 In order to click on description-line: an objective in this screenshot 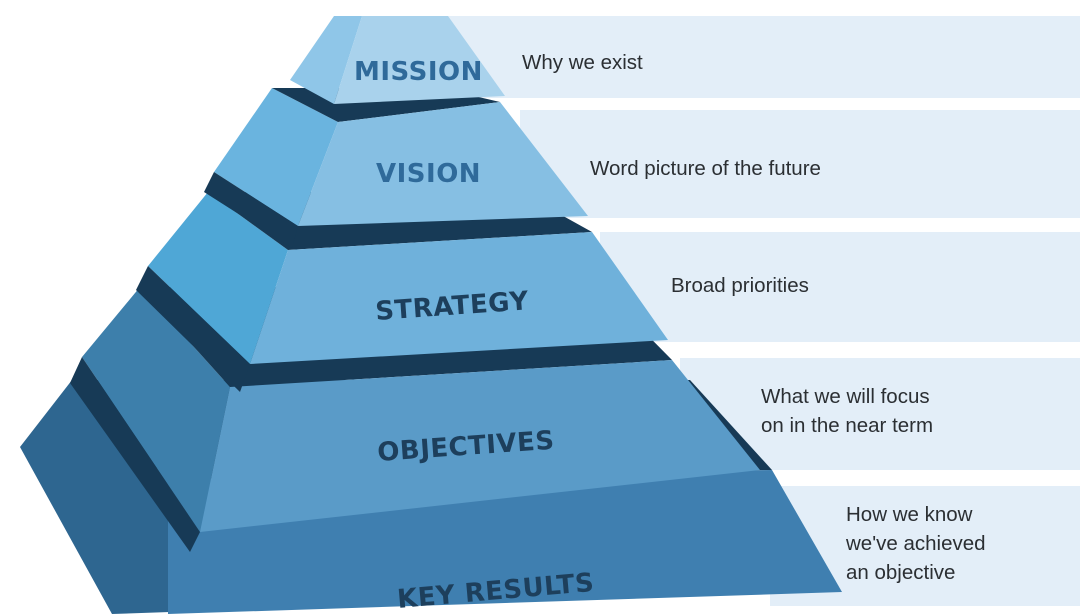, I will do `click(900, 572)`.